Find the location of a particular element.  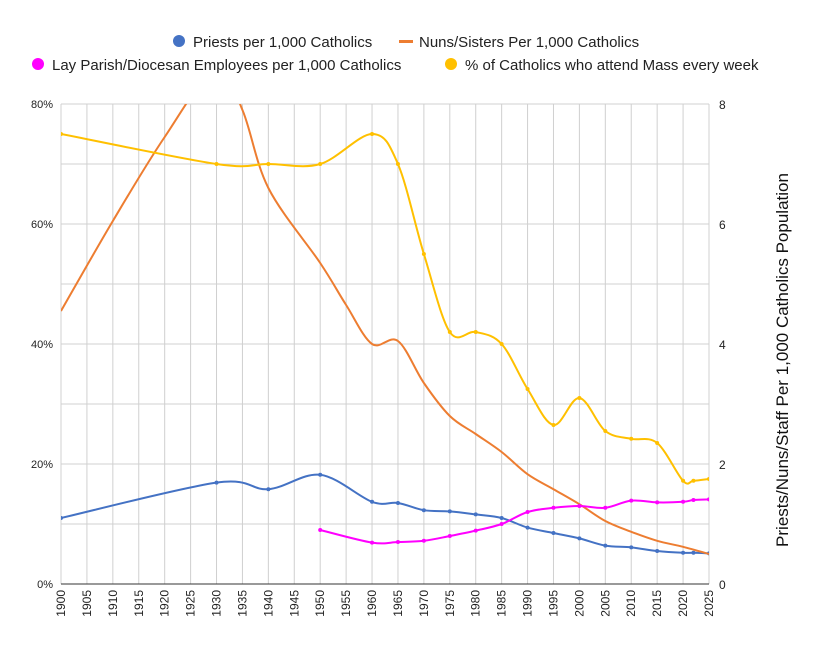

x-tick-label: 1900 is located at coordinates (61, 603).